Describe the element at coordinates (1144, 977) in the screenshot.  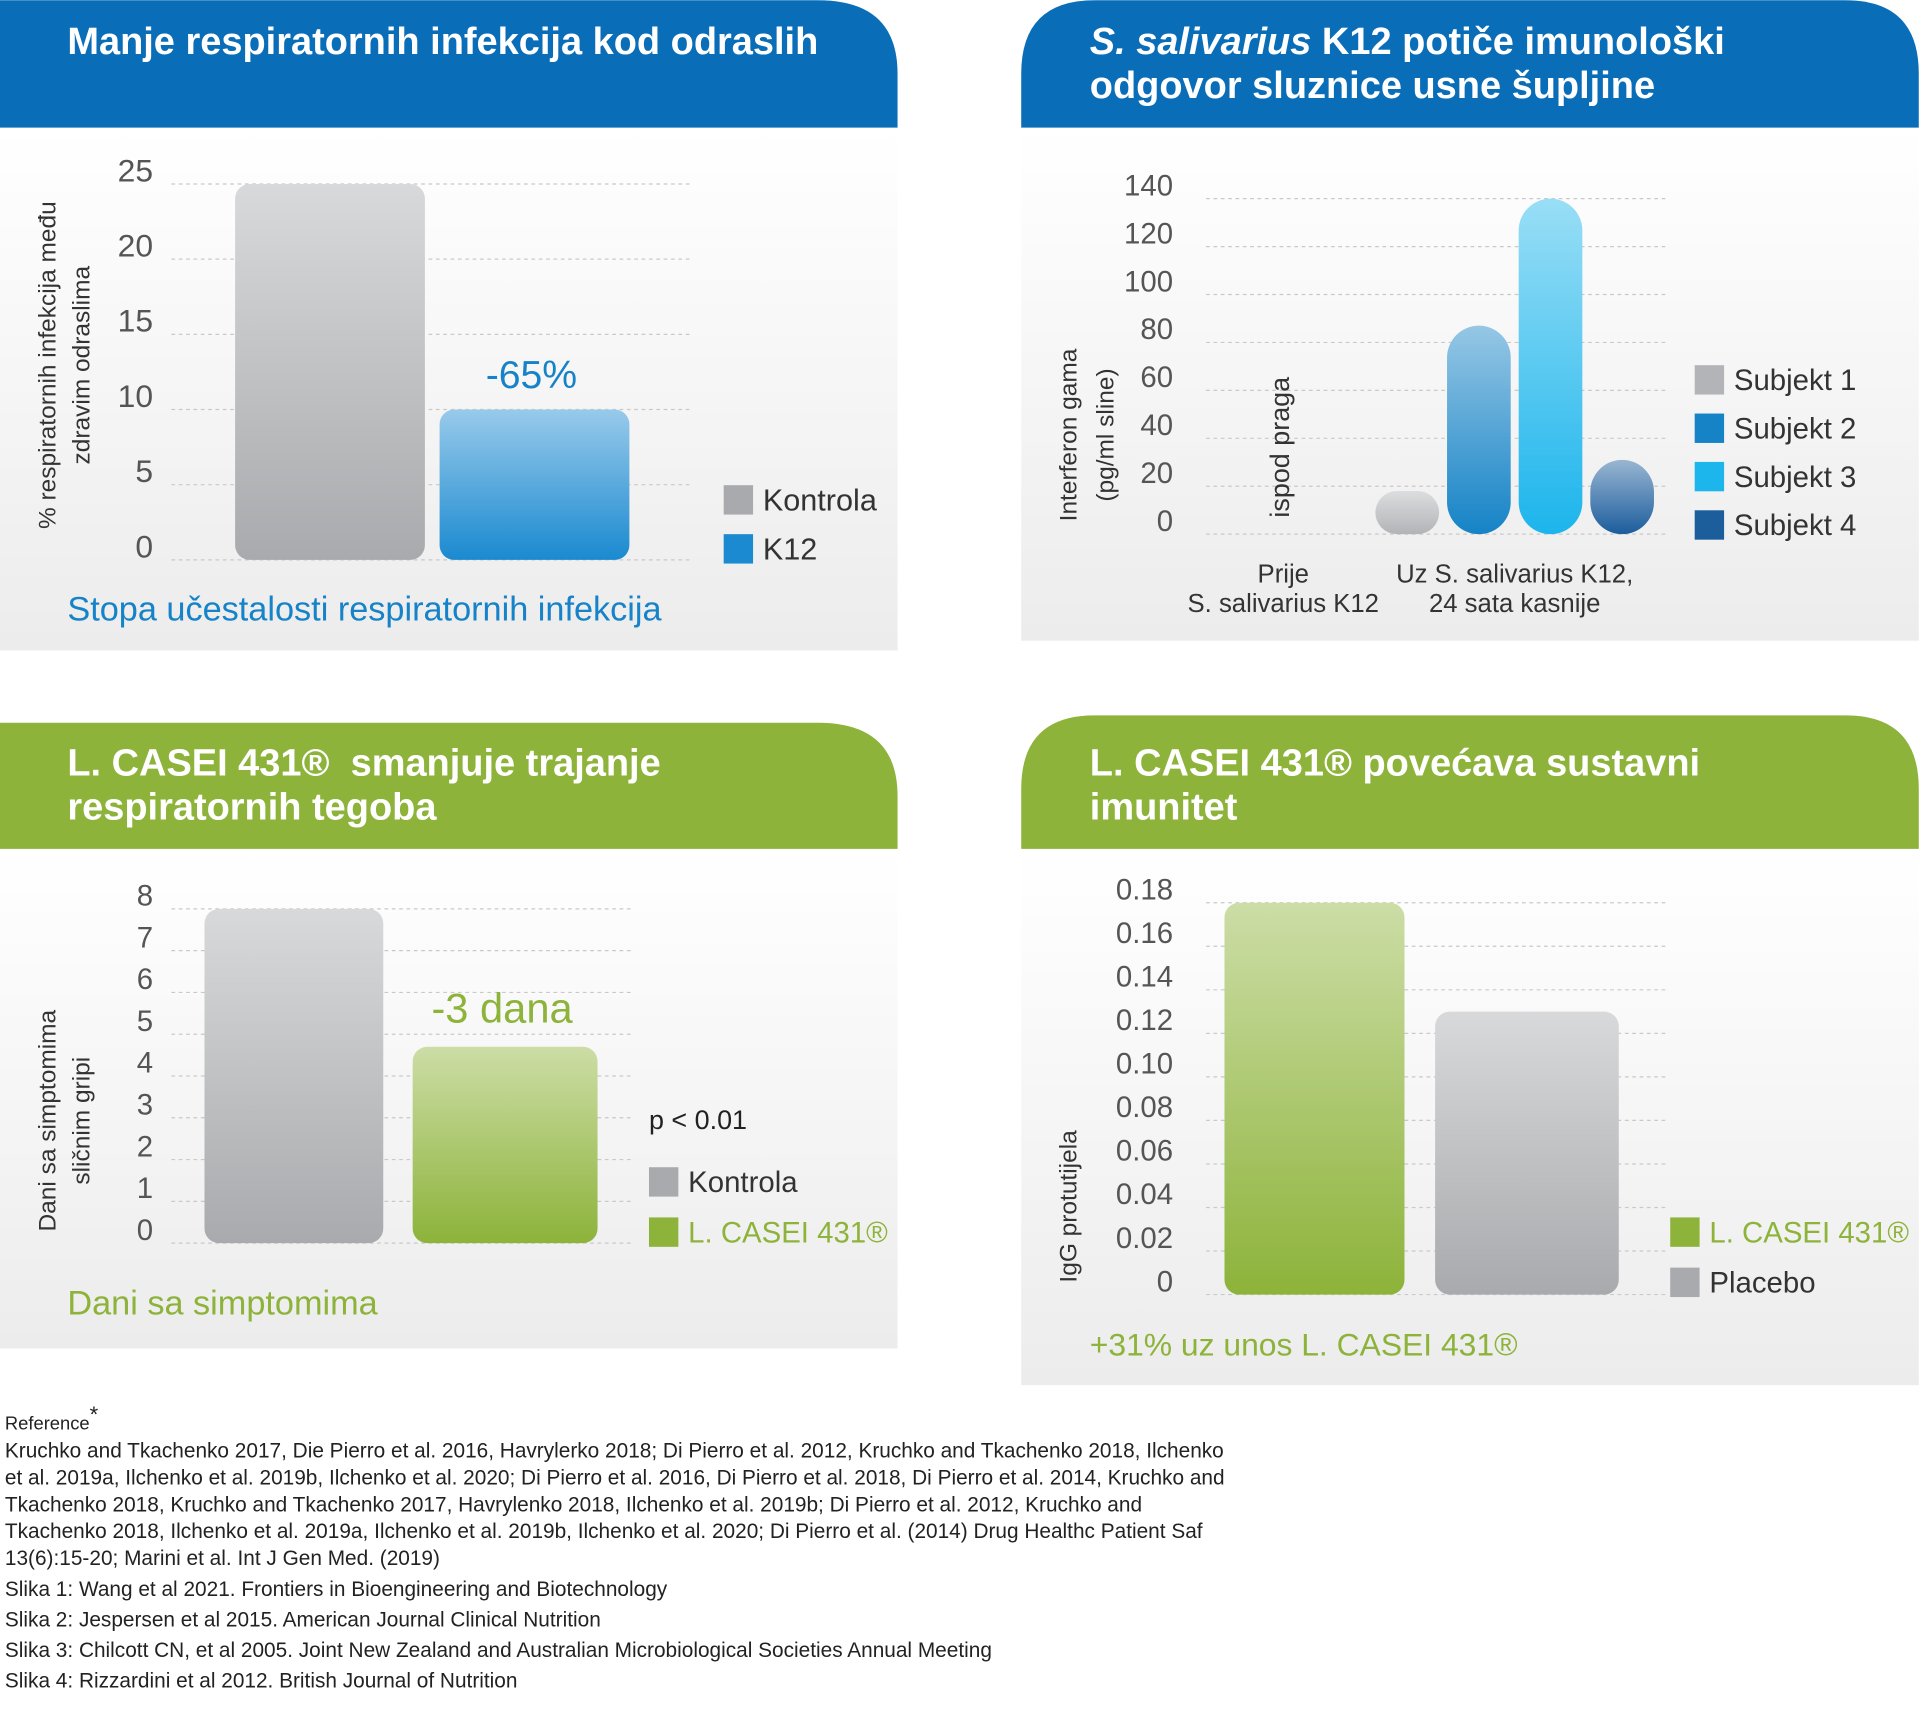
I see `y-tick-label: 0.14` at that location.